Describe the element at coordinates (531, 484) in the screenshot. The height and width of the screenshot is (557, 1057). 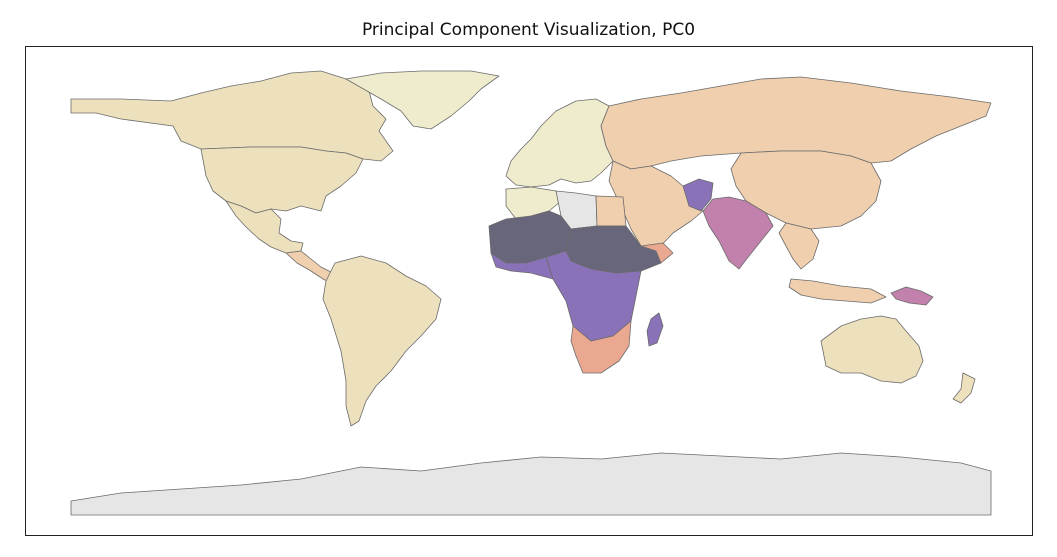
I see `region-antarctica` at that location.